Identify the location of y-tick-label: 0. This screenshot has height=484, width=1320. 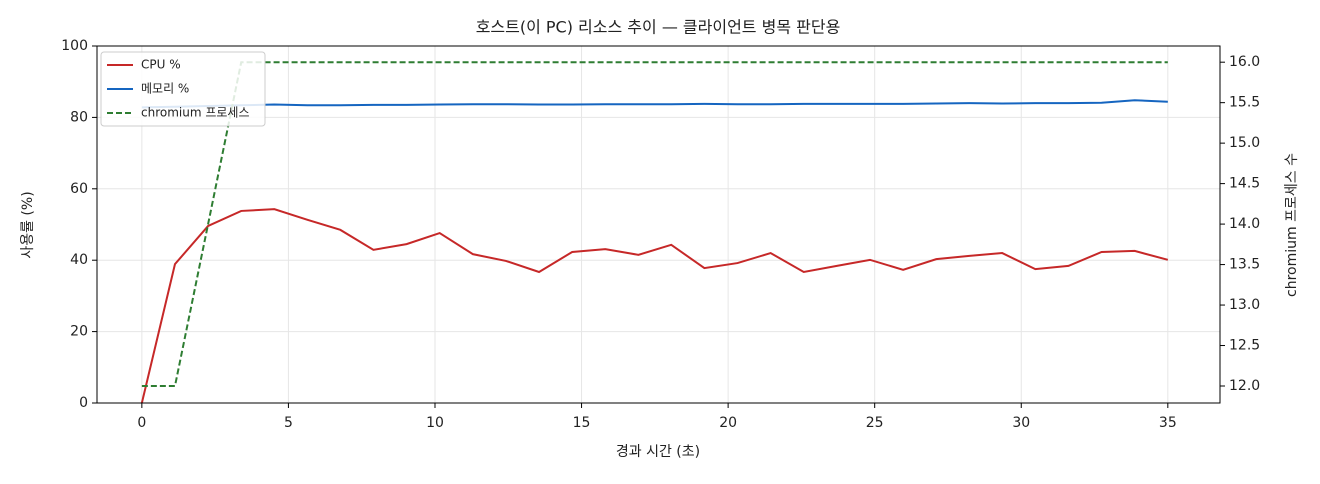
(83, 403).